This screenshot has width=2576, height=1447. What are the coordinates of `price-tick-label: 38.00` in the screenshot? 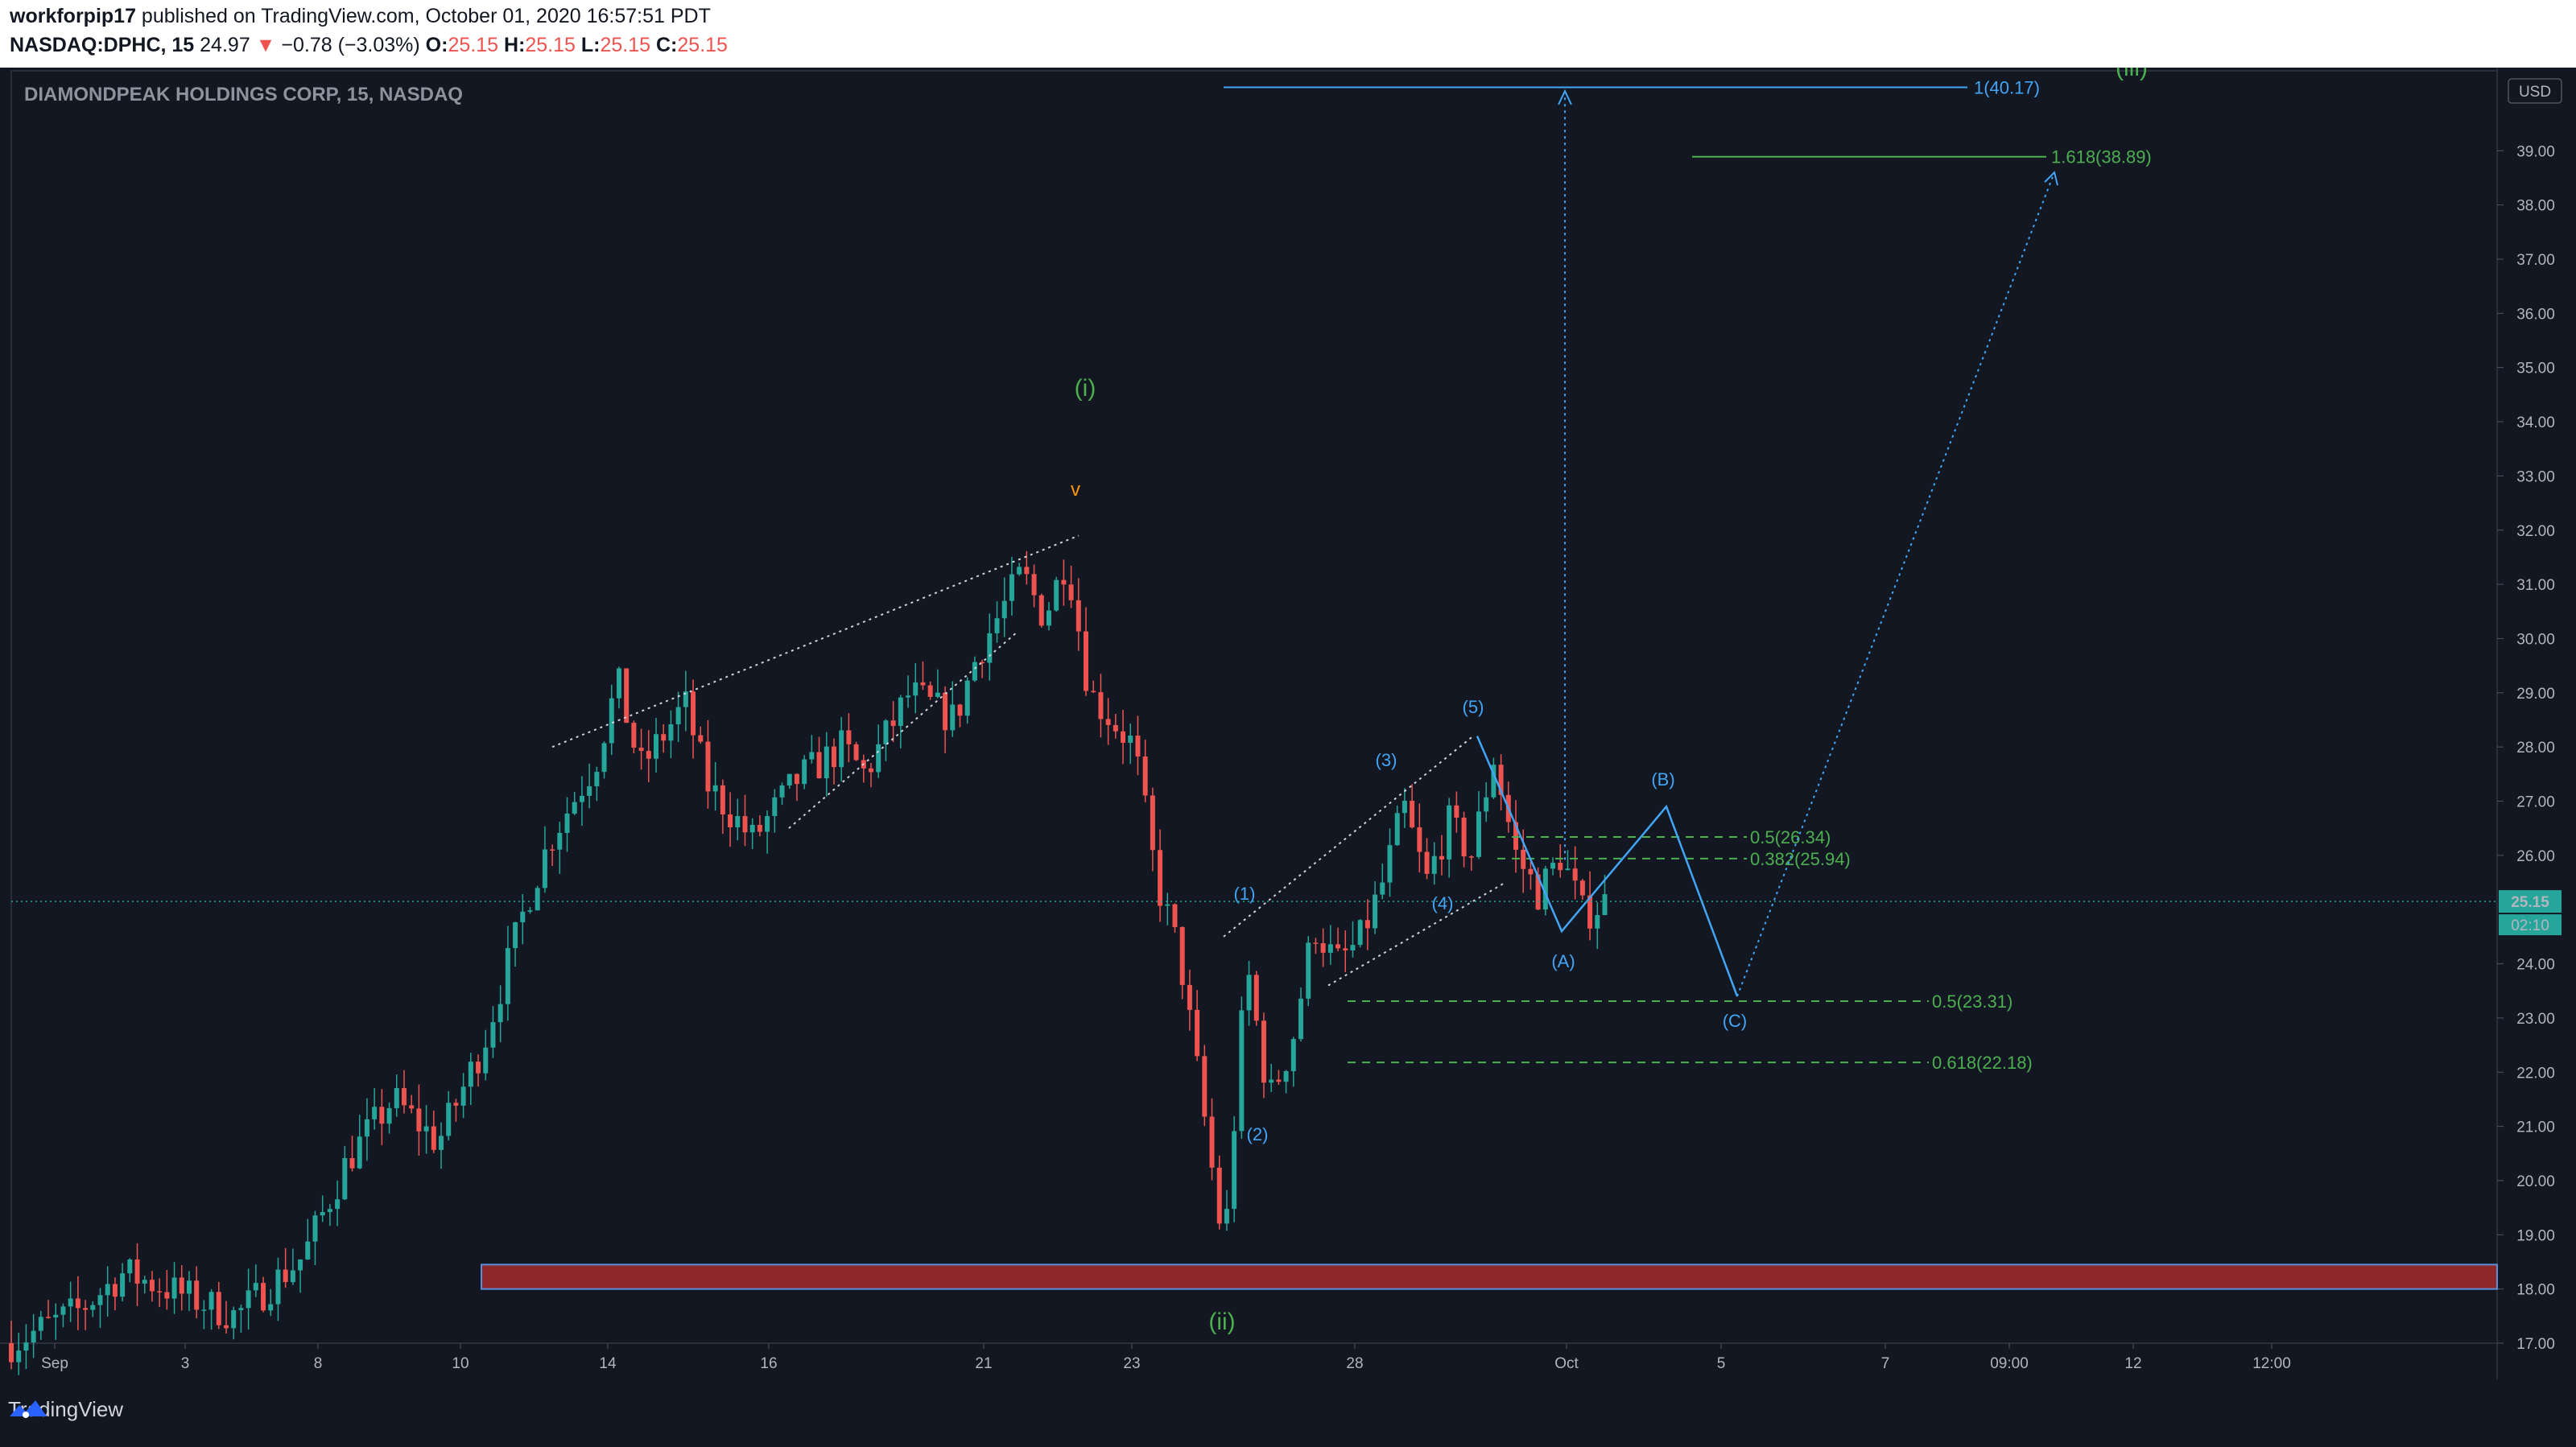 It's located at (2535, 206).